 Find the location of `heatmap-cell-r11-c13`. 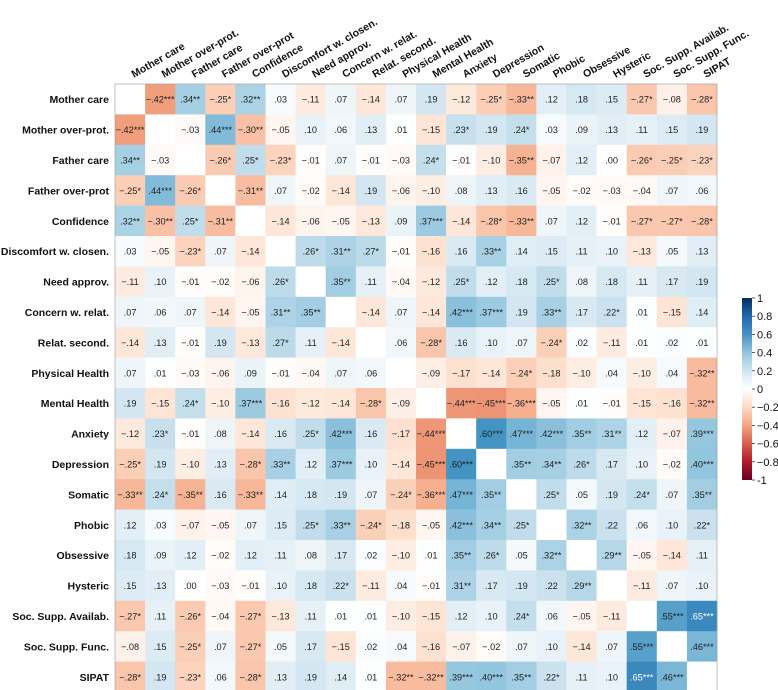

heatmap-cell-r11-c13 is located at coordinates (491, 403).